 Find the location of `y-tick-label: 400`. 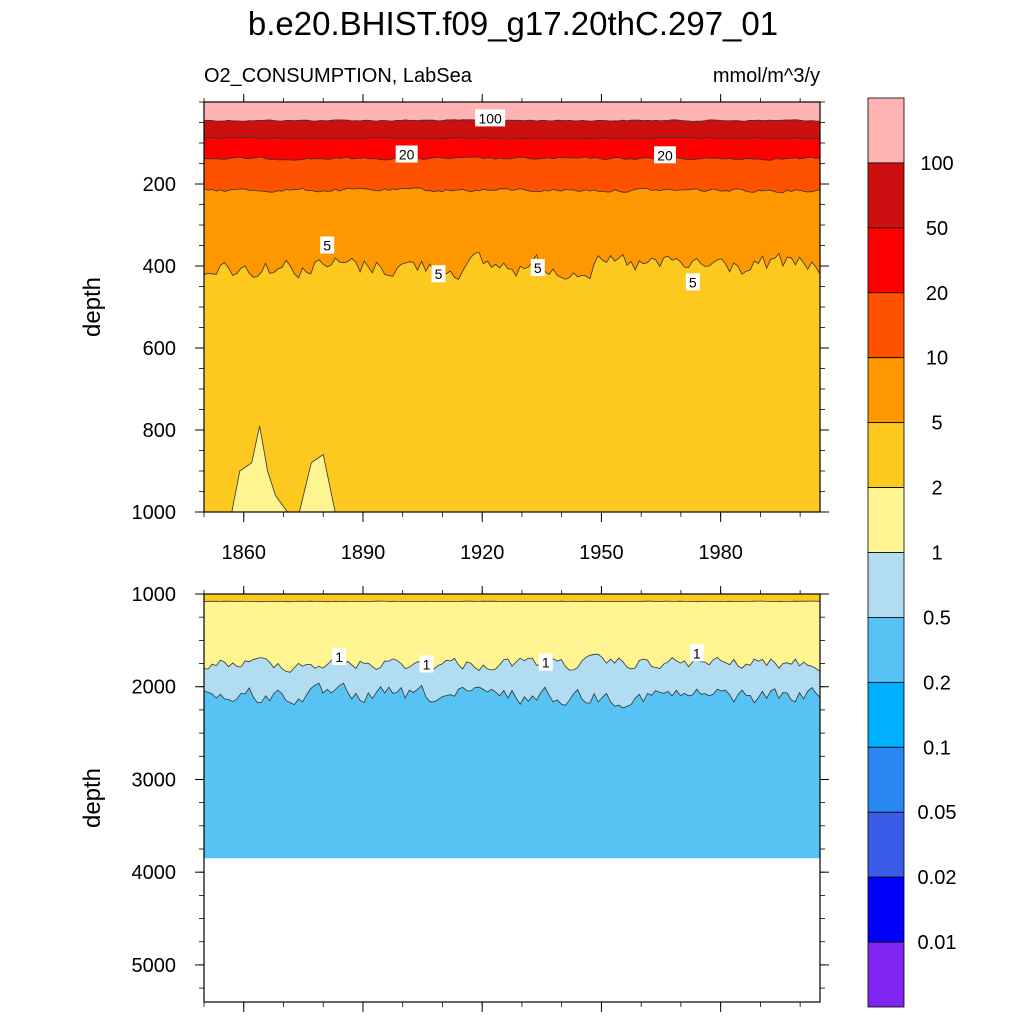

y-tick-label: 400 is located at coordinates (159, 267).